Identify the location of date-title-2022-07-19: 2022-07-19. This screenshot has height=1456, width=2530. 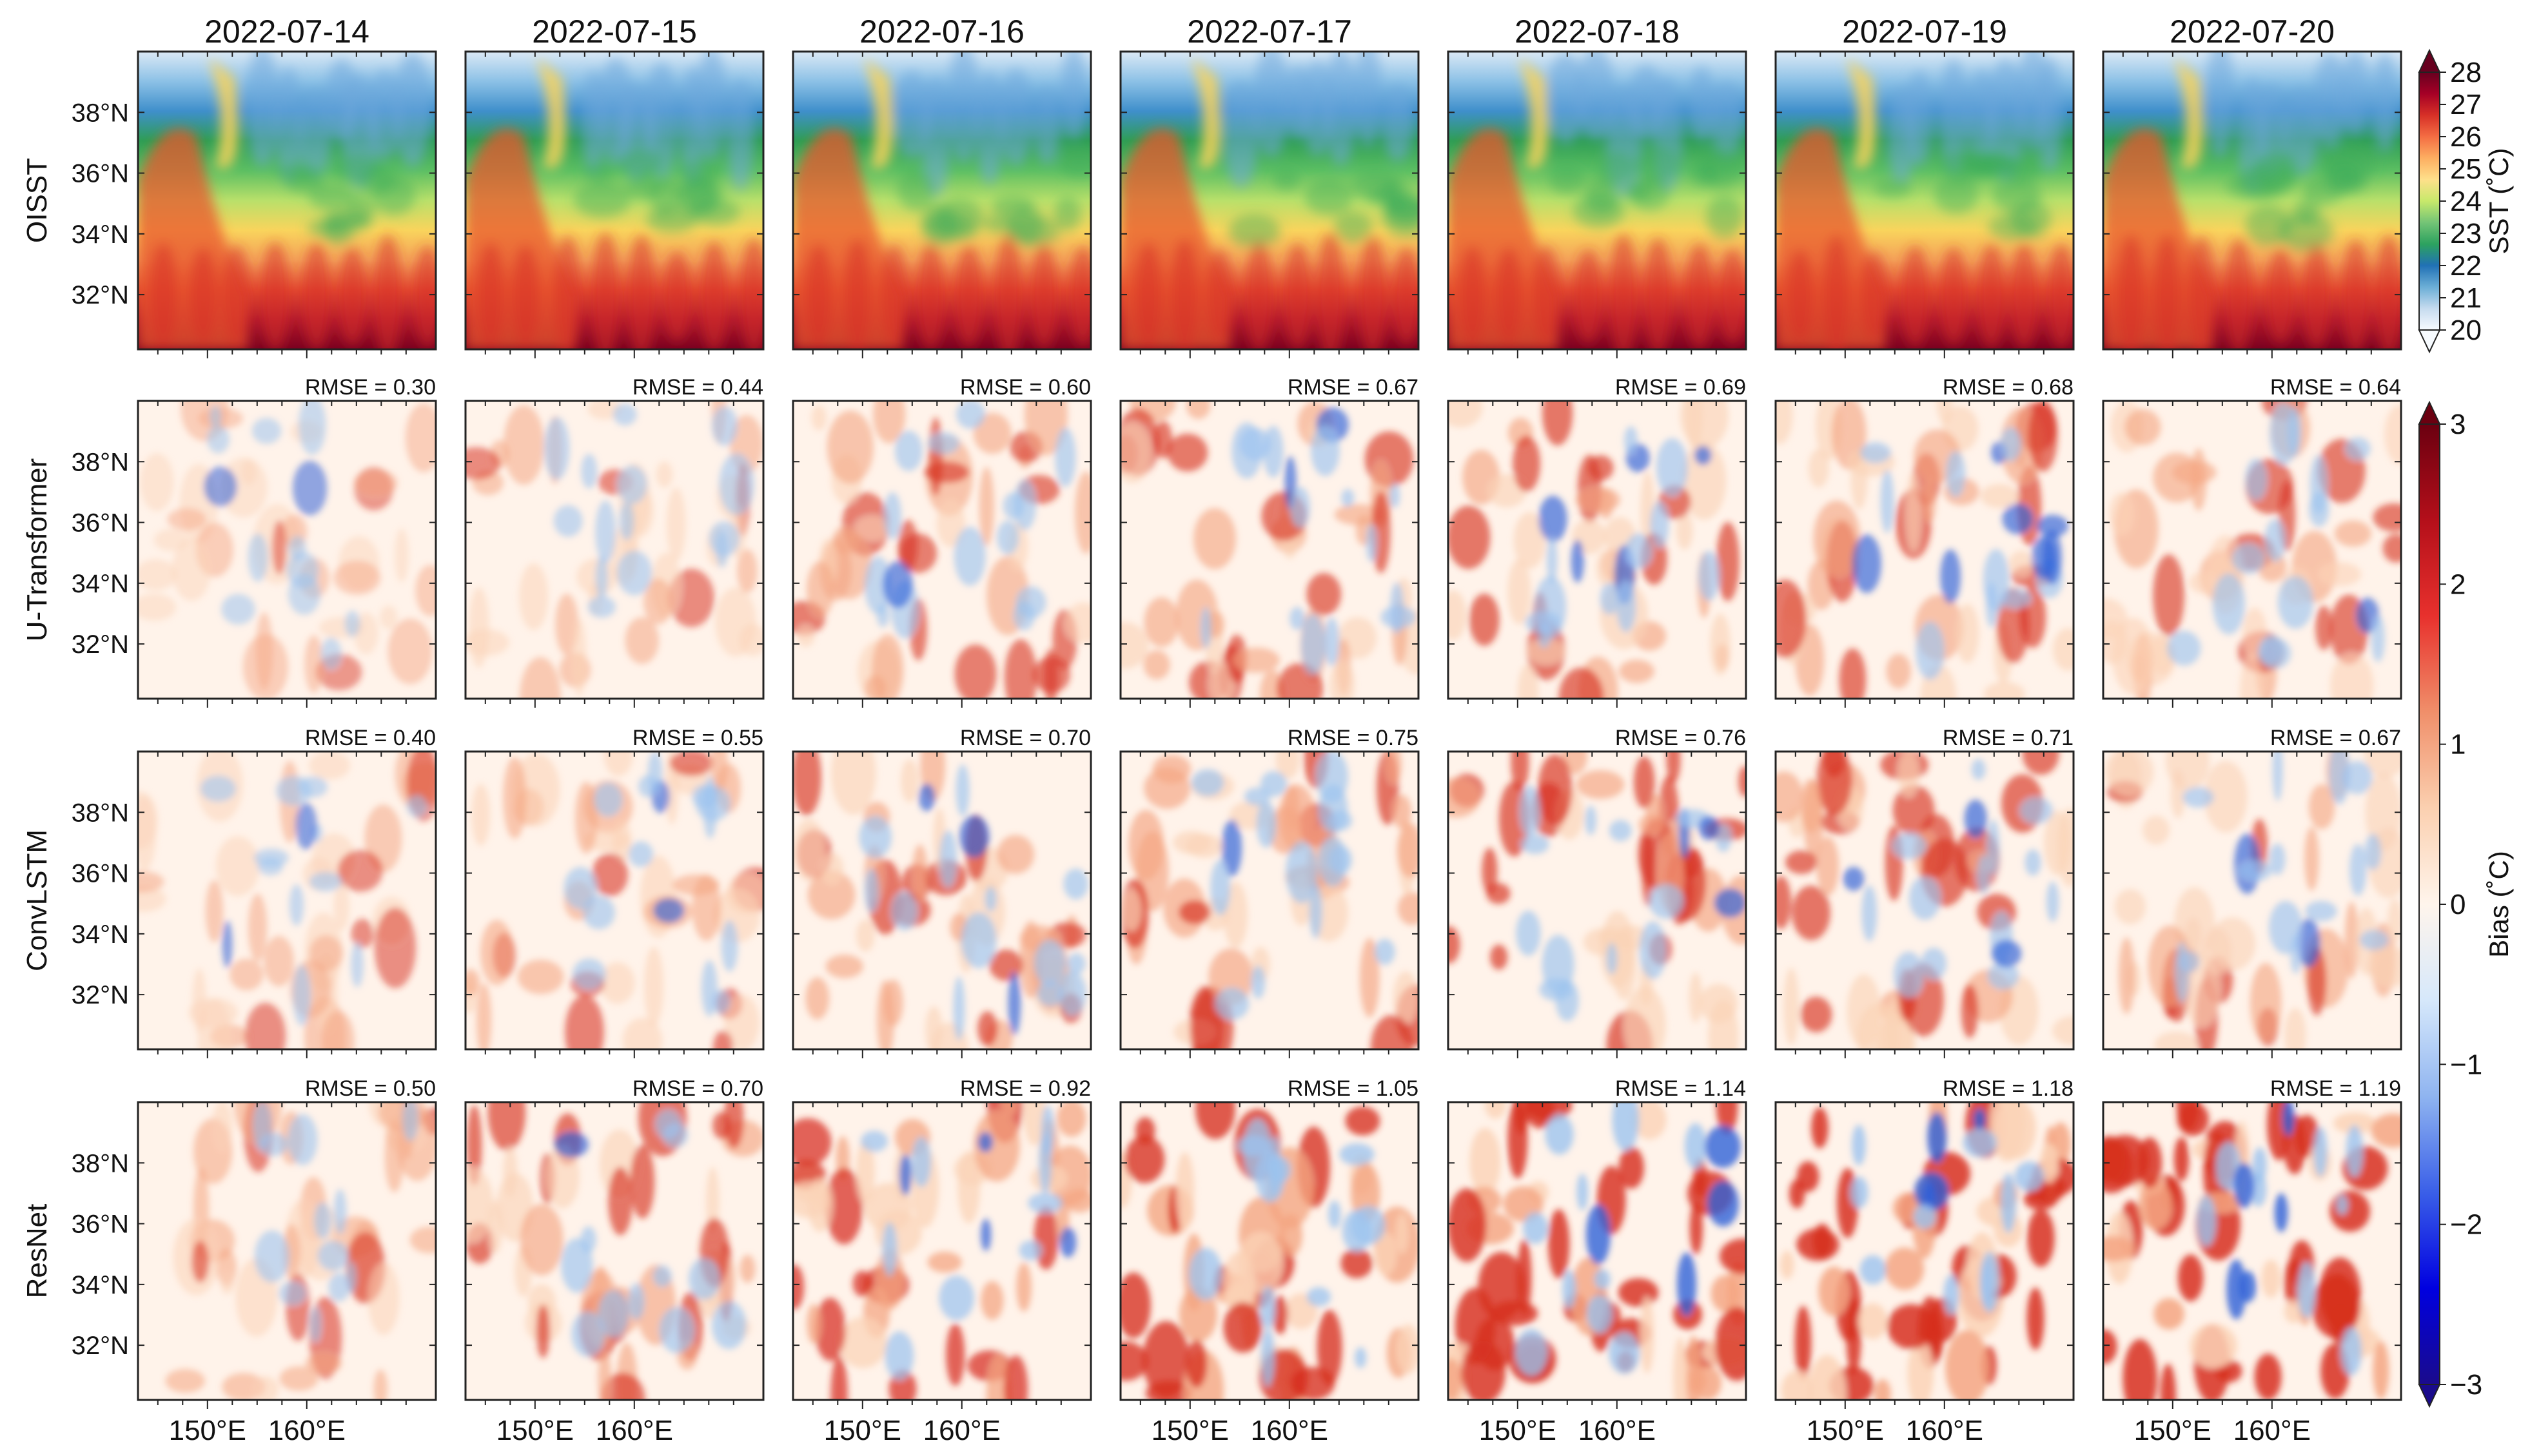
(1924, 32).